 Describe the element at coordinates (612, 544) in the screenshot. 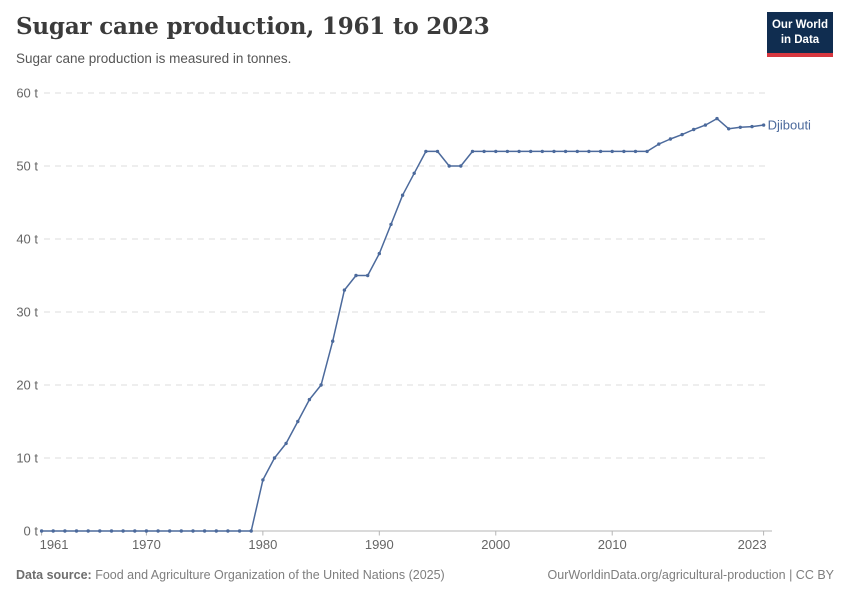

I see `x-tick-label: 2010` at that location.